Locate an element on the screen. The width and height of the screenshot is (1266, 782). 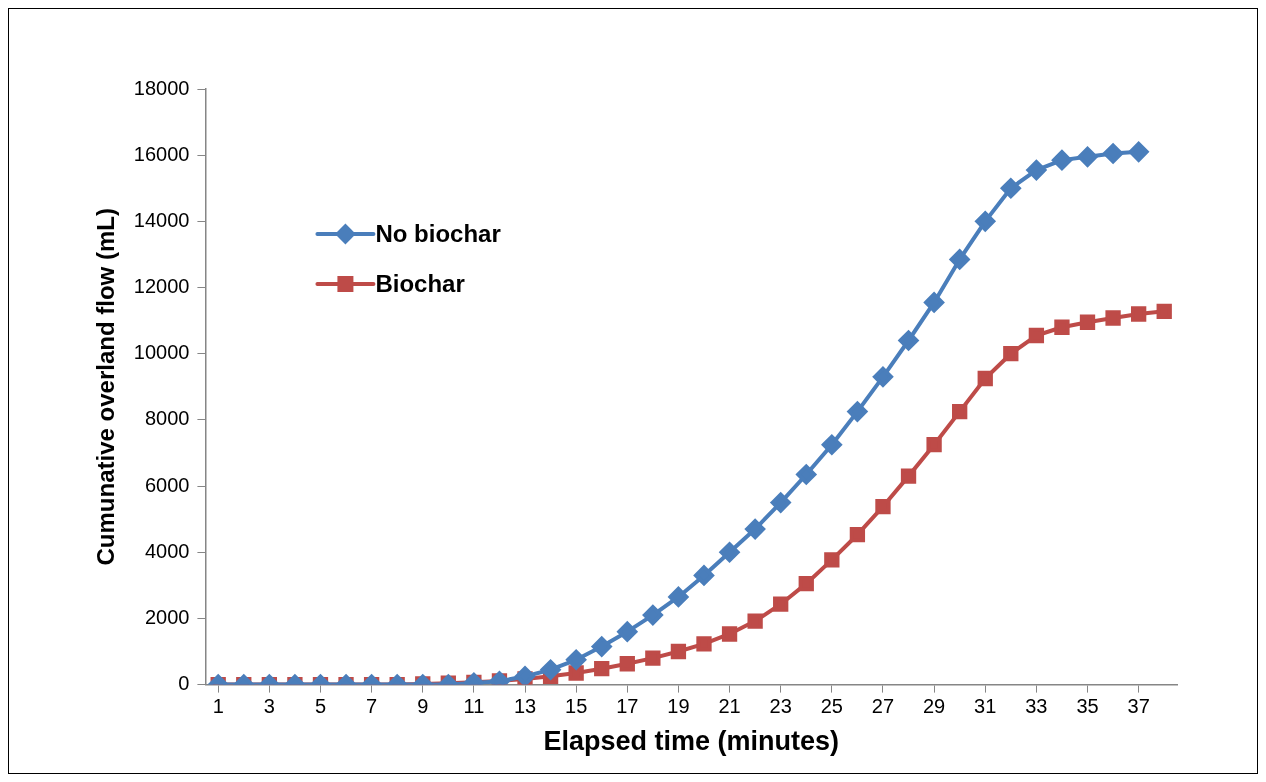
x-tick-label: 35 is located at coordinates (1087, 706).